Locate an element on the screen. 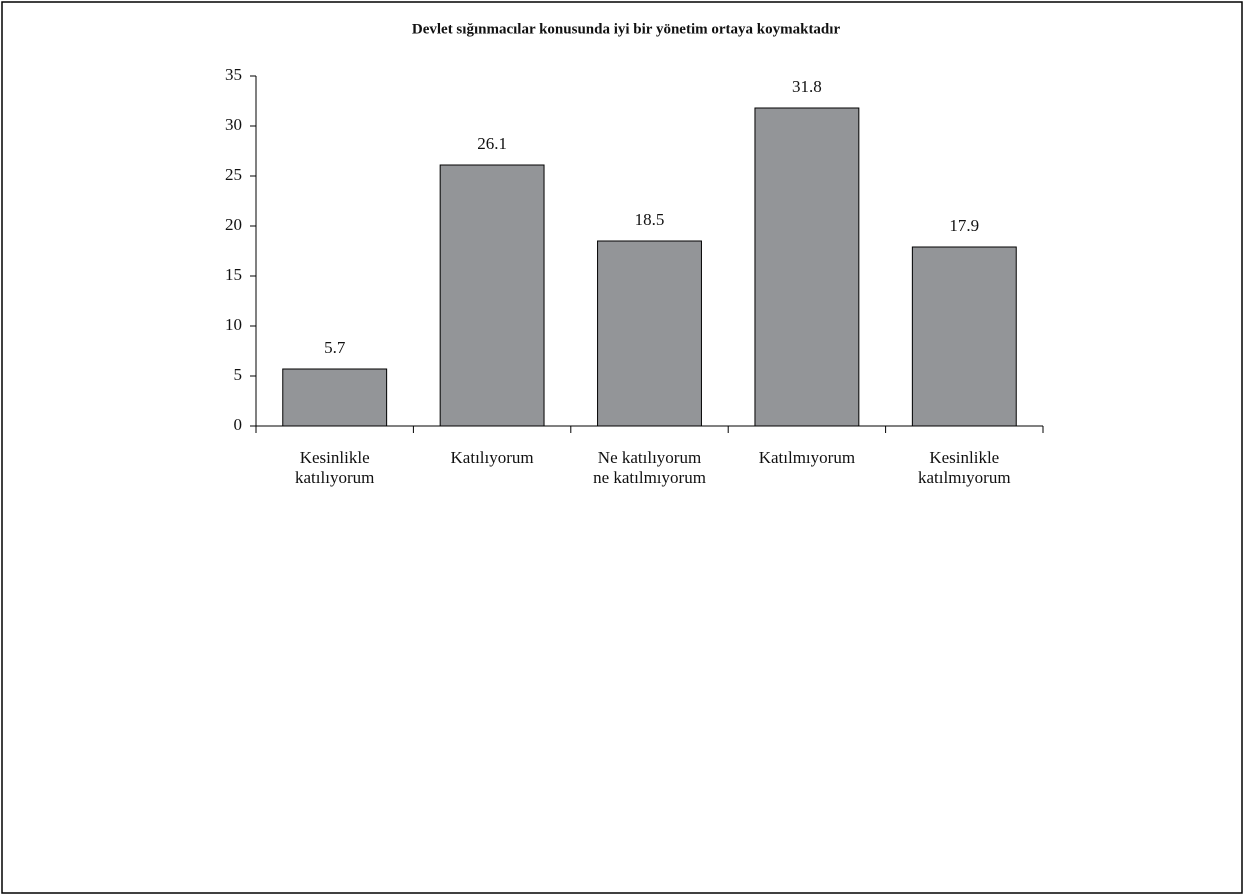  y-tick-label: 30 is located at coordinates (233, 124).